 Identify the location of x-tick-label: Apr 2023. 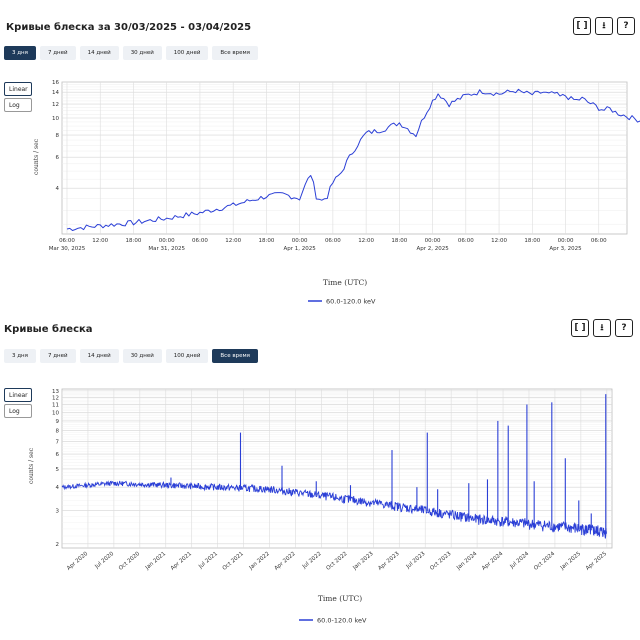
(389, 561).